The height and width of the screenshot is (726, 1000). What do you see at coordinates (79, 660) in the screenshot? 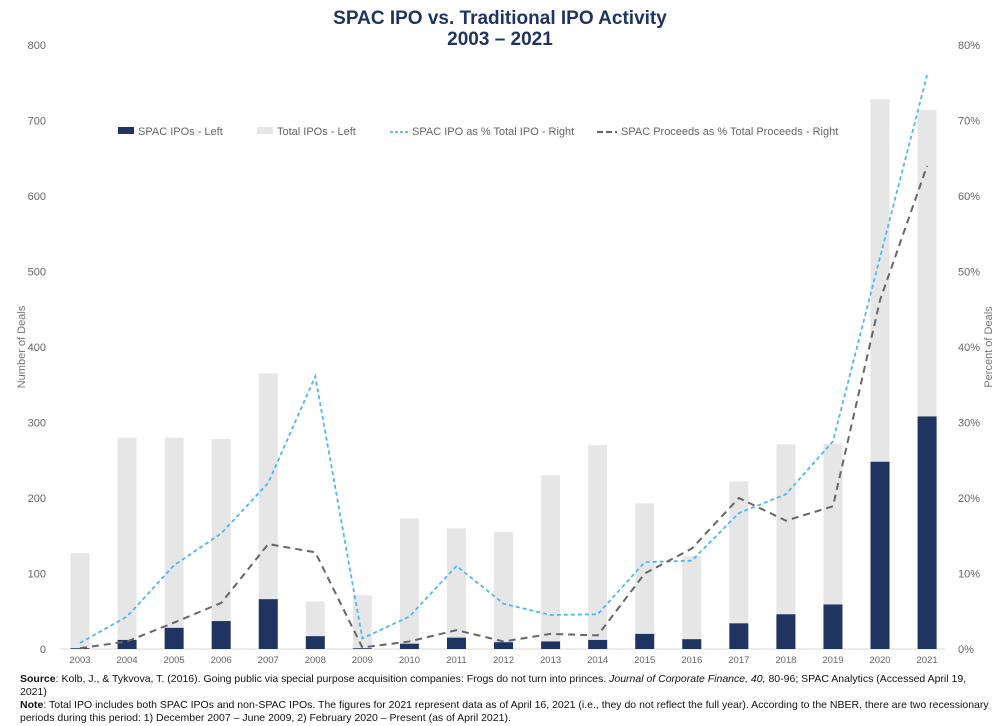
I see `x-tick-label: 2003` at bounding box center [79, 660].